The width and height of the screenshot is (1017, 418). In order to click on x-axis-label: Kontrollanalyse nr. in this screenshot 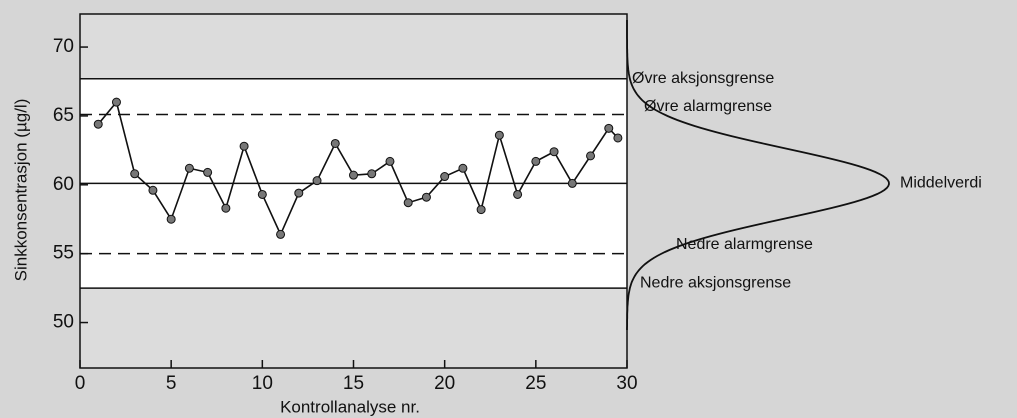, I will do `click(350, 406)`.